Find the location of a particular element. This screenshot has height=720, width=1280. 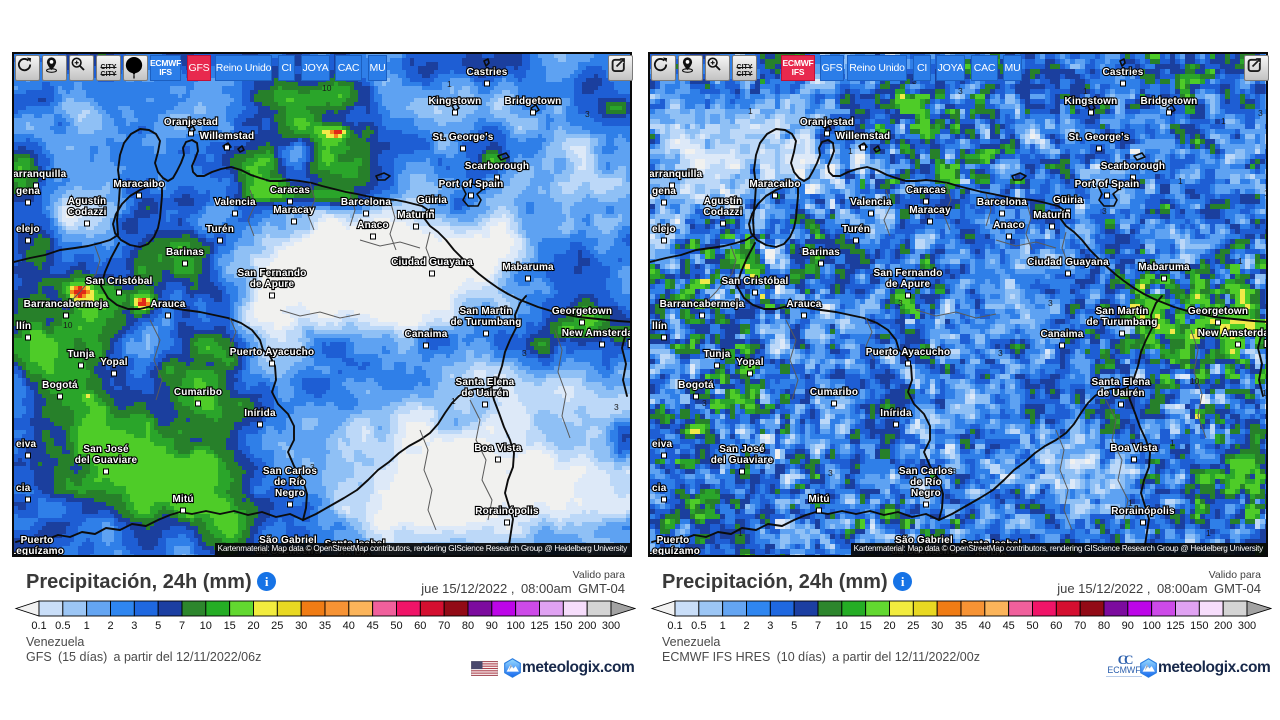

svg-text: Willemstad is located at coordinates (863, 136).